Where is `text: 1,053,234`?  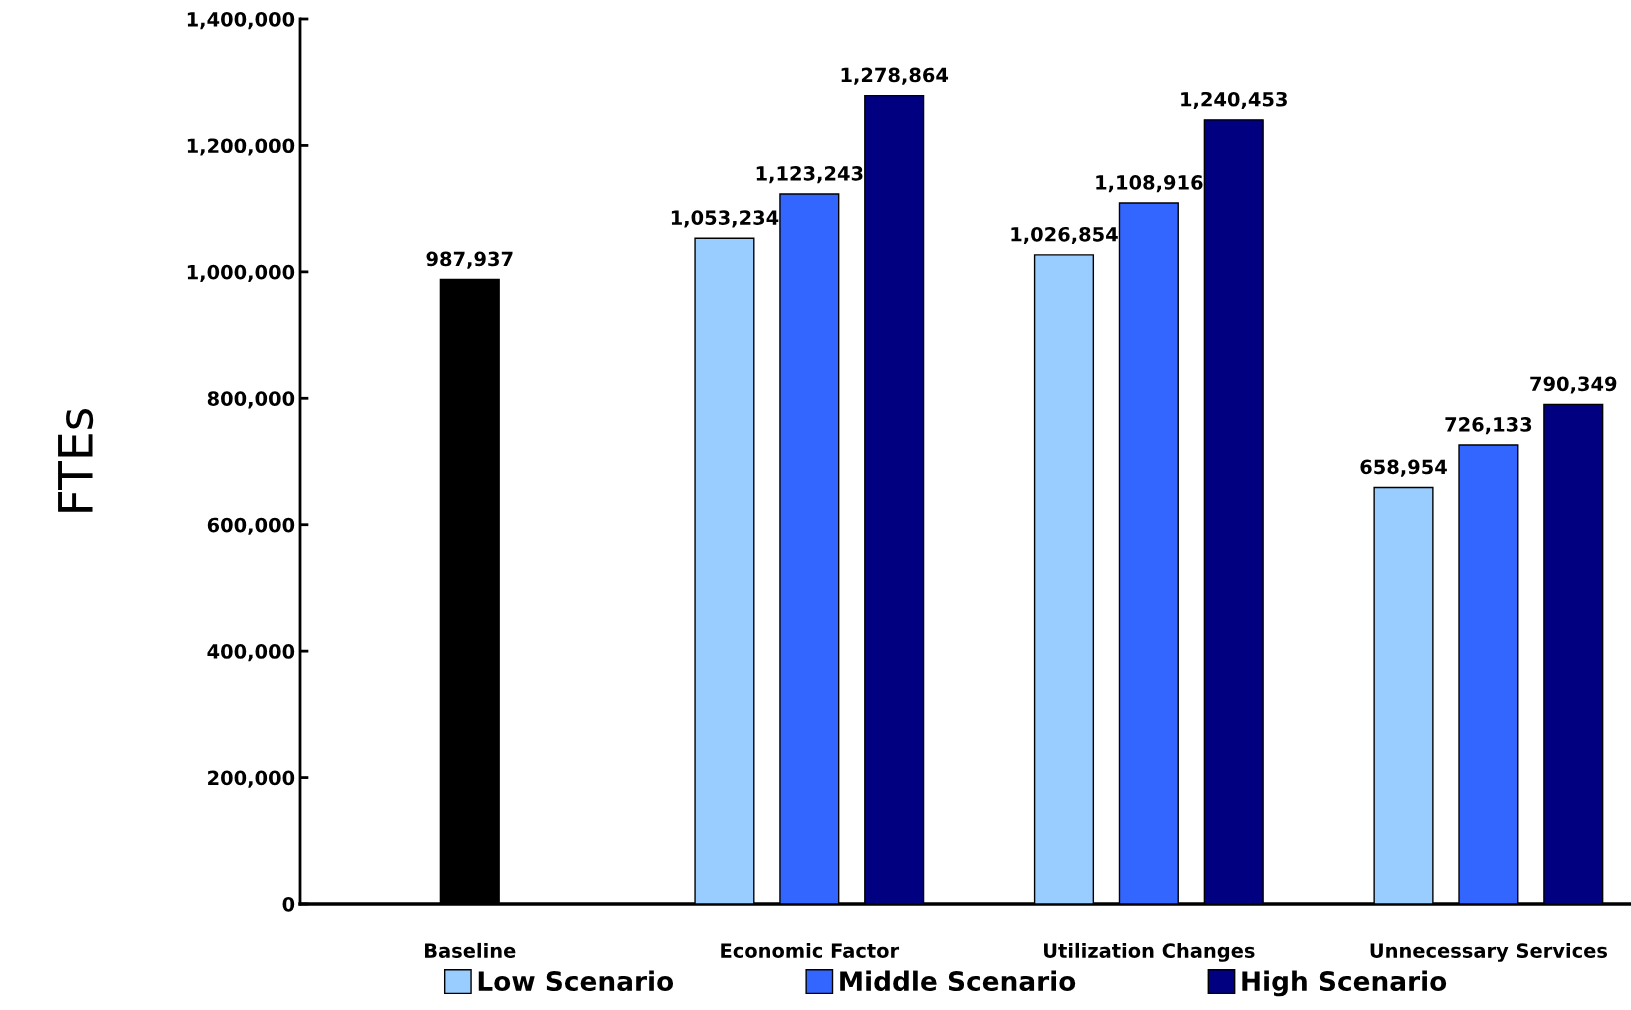
text: 1,053,234 is located at coordinates (725, 219).